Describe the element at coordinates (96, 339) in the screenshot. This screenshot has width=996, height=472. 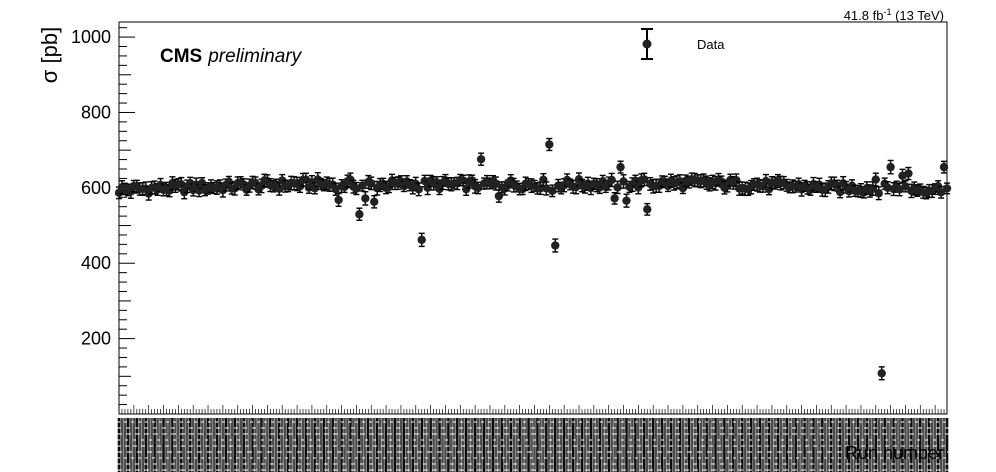
I see `y-tick-label: 200` at that location.